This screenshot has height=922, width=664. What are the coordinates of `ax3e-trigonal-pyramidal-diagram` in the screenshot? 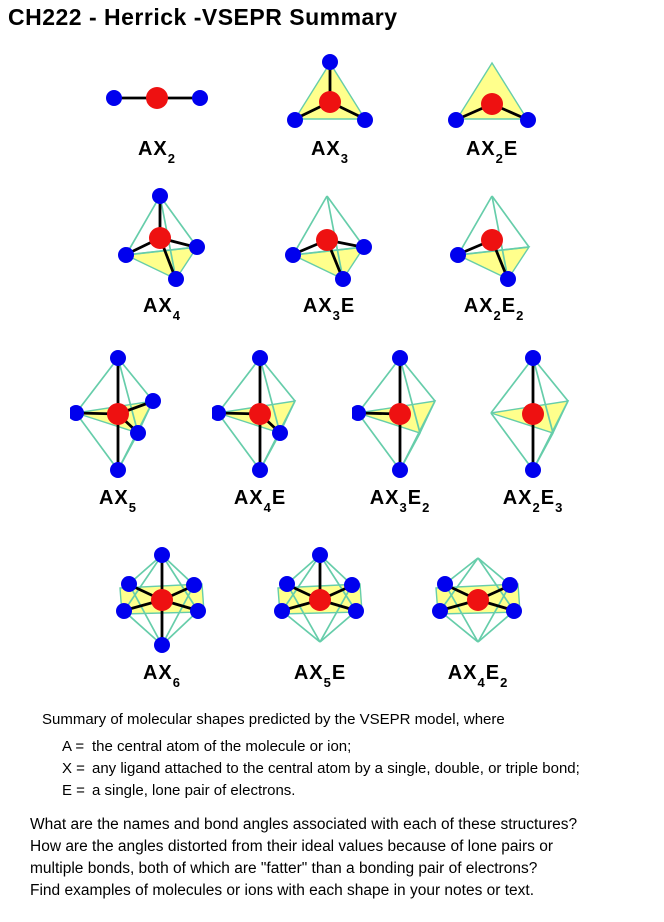 It's located at (328, 241).